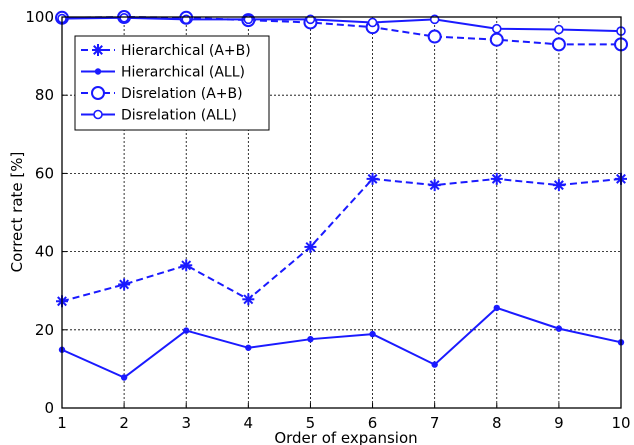 The width and height of the screenshot is (634, 445). I want to click on x-tick-label: 2, so click(124, 423).